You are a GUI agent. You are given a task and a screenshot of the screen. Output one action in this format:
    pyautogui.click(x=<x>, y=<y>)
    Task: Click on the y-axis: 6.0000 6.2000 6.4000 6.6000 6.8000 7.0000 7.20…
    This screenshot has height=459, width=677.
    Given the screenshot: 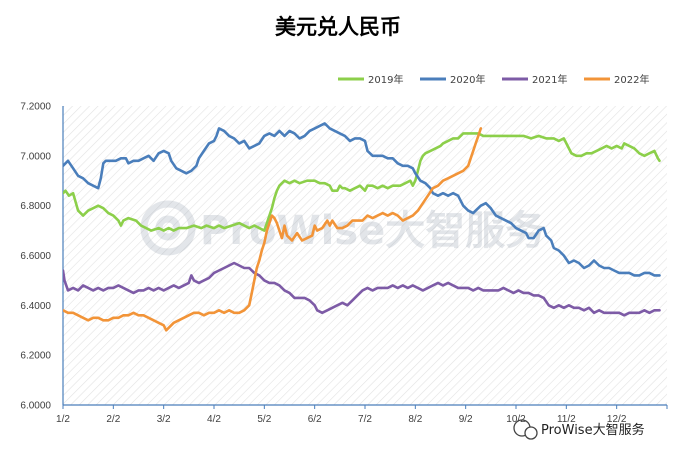 What is the action you would take?
    pyautogui.click(x=42, y=257)
    